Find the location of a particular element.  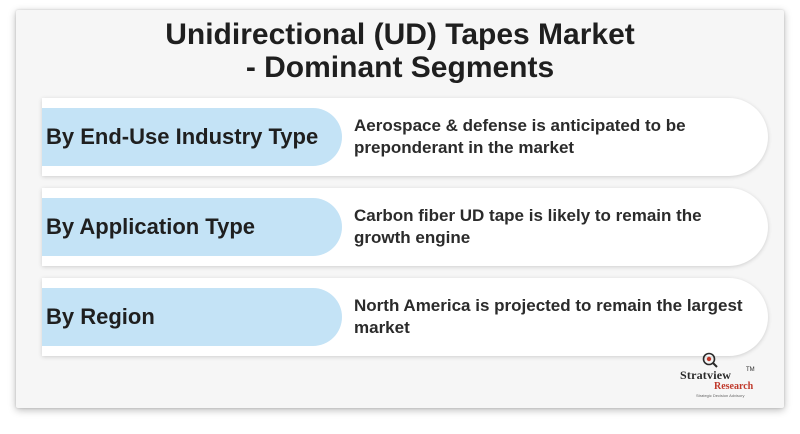

magnifier-target-icon is located at coordinates (710, 360).